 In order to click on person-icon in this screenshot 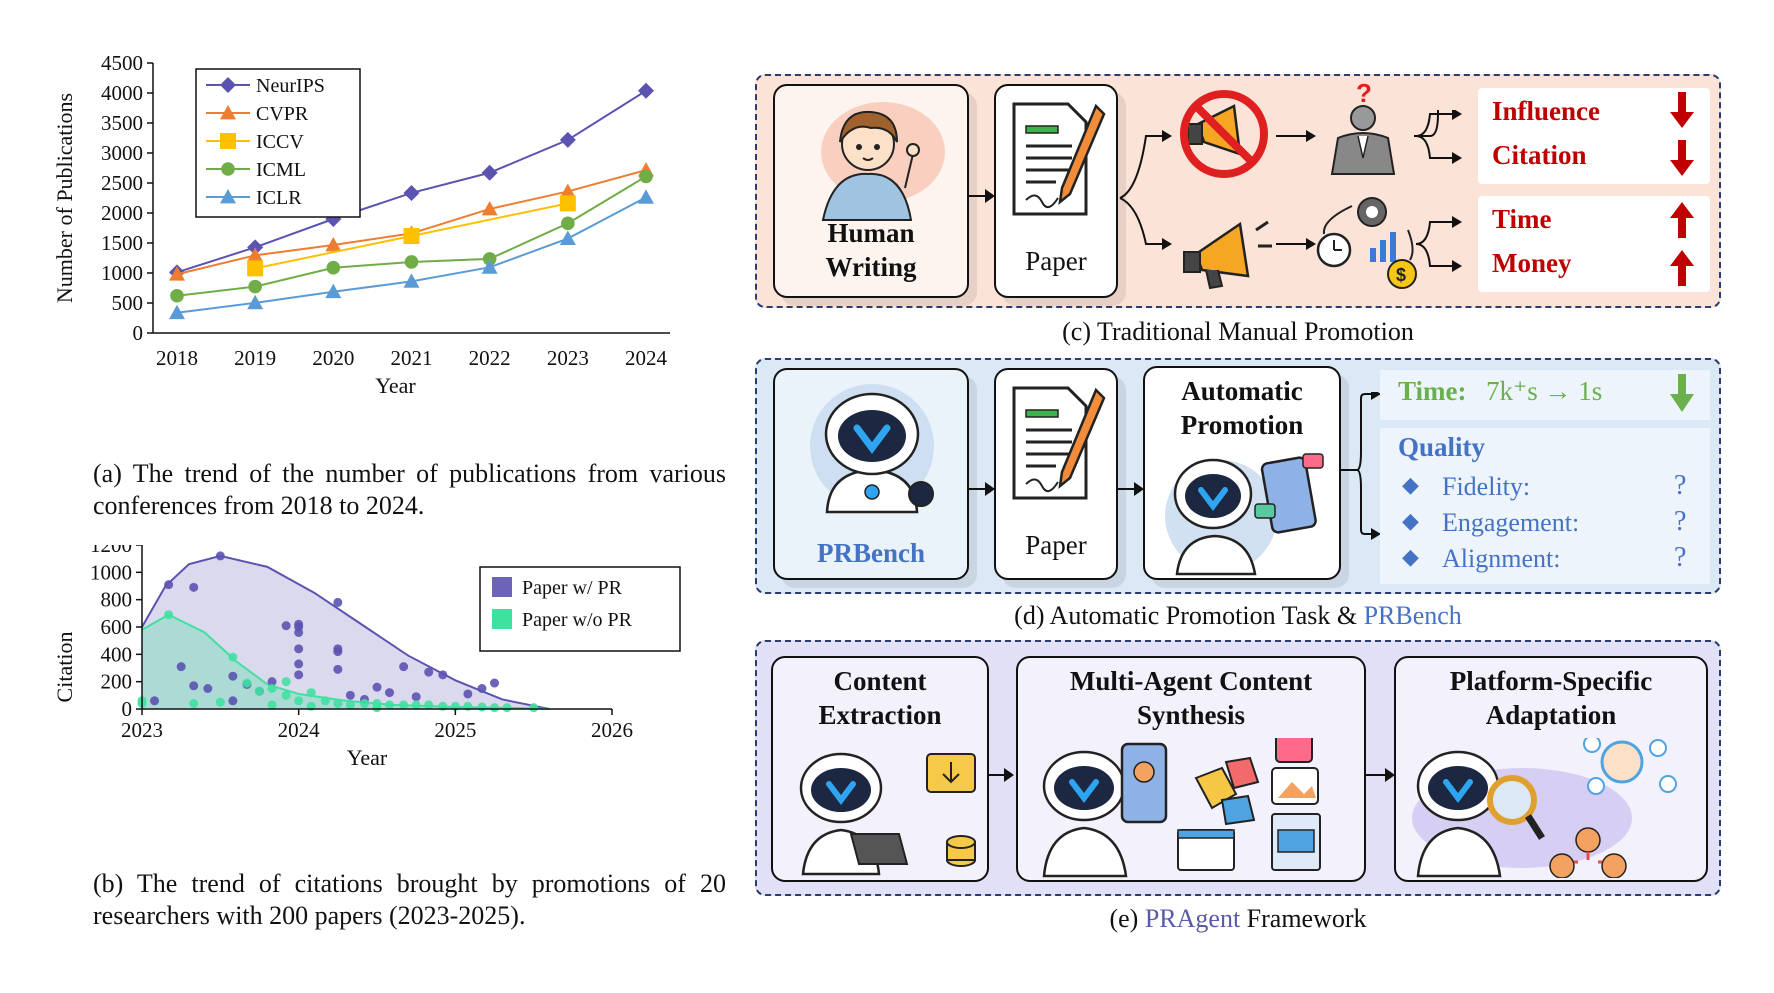, I will do `click(883, 161)`.